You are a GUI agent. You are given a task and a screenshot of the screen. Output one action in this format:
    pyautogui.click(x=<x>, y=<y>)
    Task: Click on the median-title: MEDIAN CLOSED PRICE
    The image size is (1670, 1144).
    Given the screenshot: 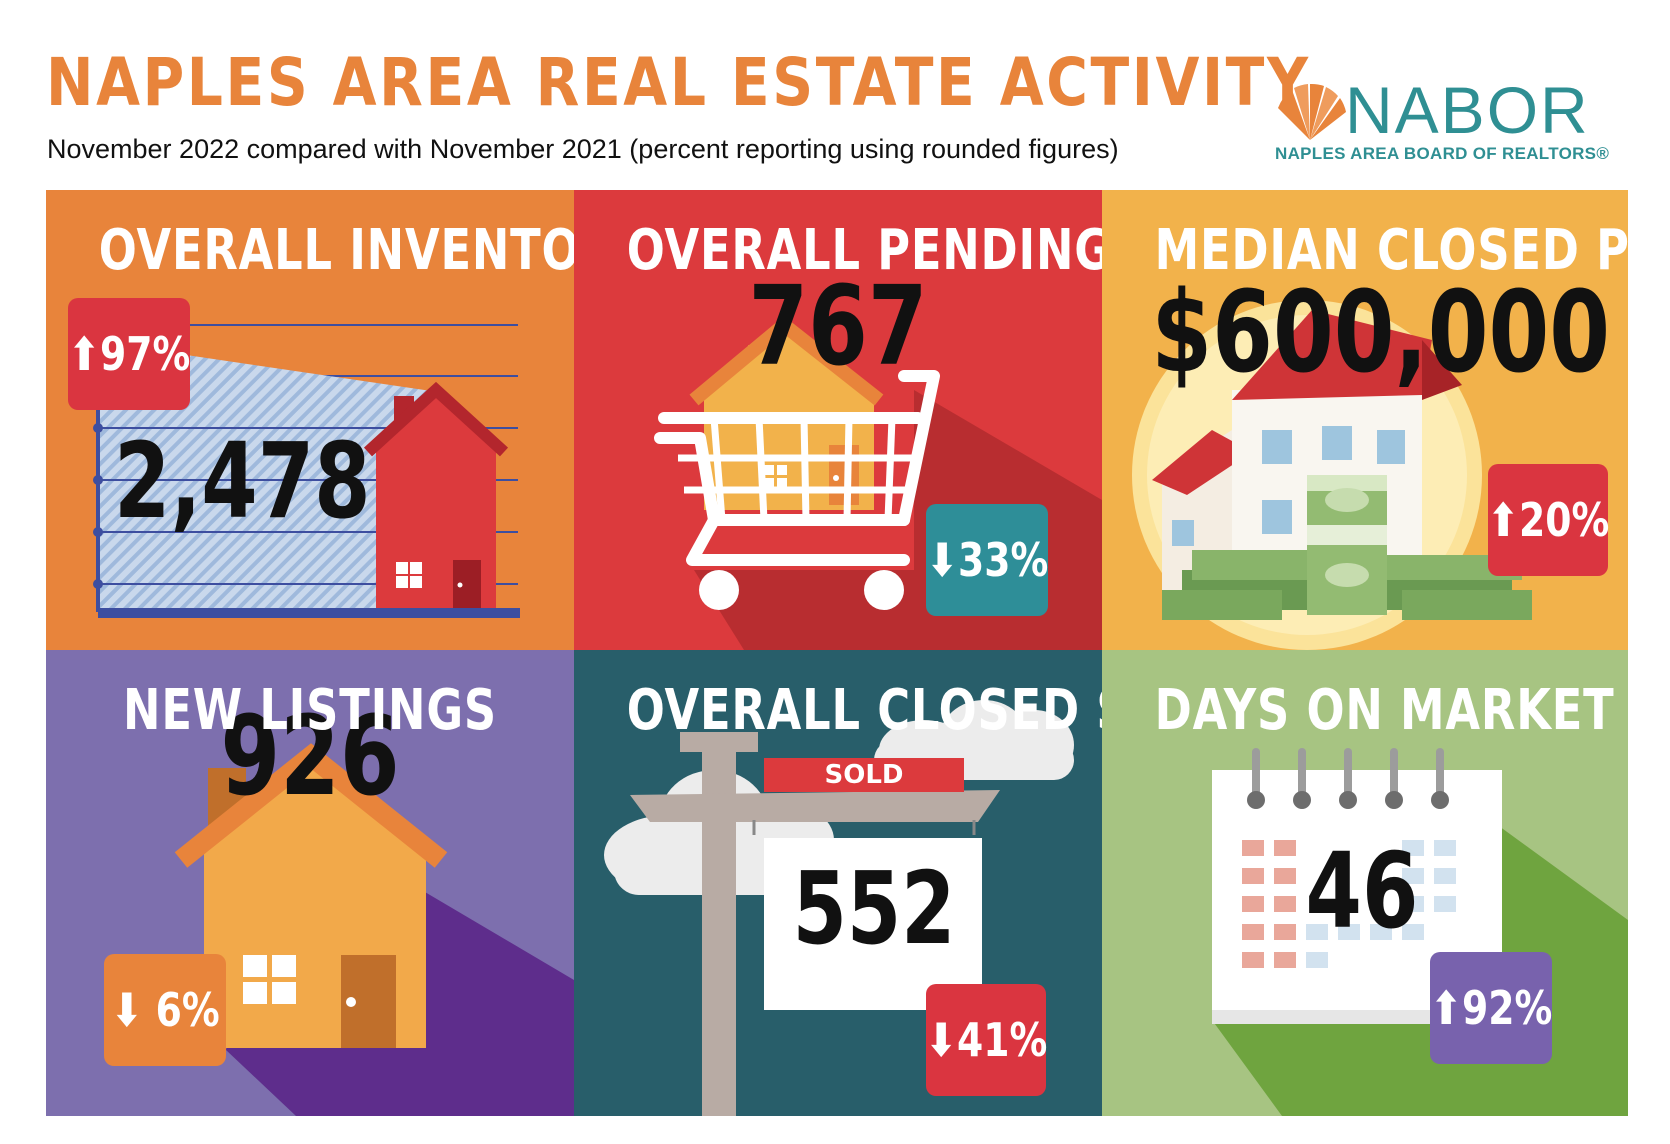 What is the action you would take?
    pyautogui.click(x=1391, y=250)
    